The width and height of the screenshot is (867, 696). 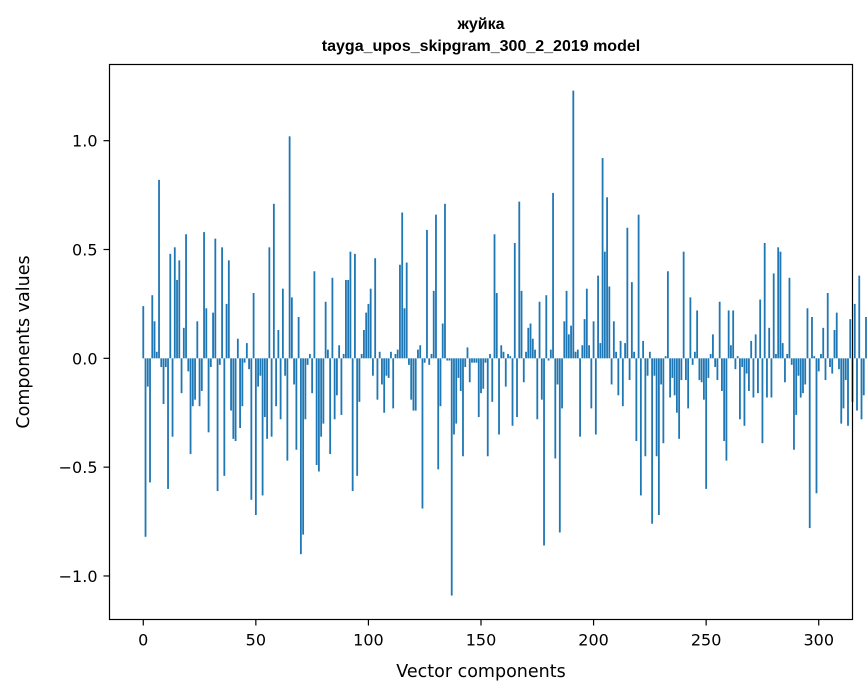 What do you see at coordinates (706, 640) in the screenshot?
I see `x-tick-label: 250` at bounding box center [706, 640].